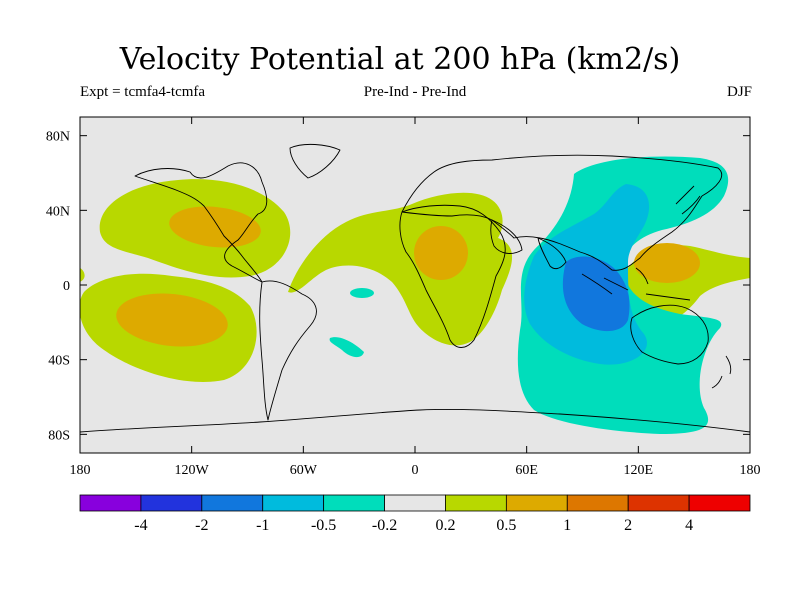 The width and height of the screenshot is (800, 600). I want to click on comparison-label: Pre-Ind - Pre-Ind, so click(415, 92).